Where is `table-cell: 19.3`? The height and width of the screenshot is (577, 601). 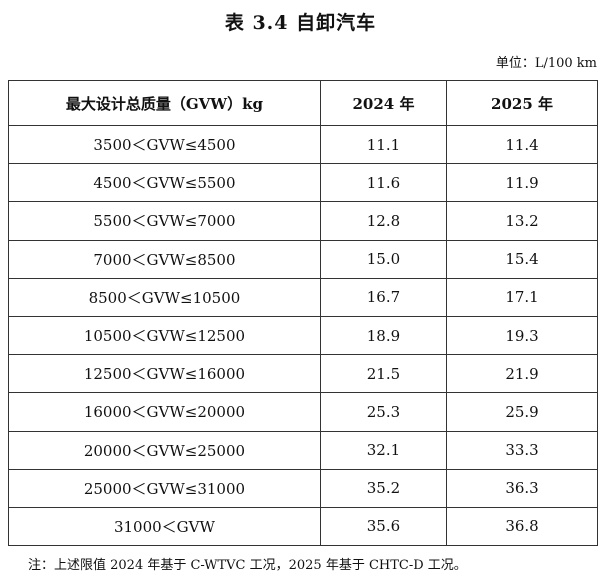 table-cell: 19.3 is located at coordinates (522, 335).